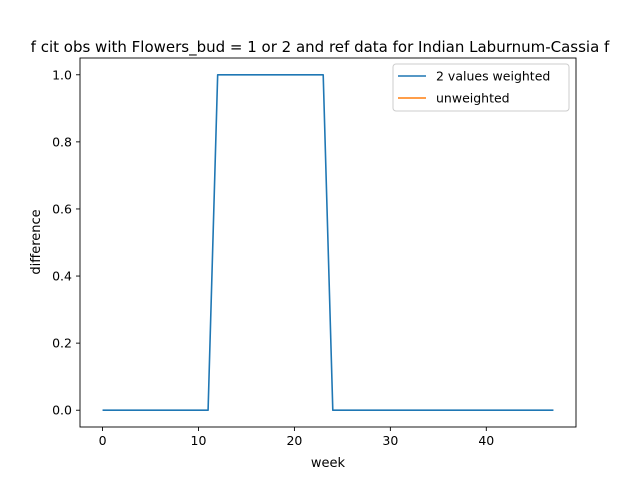 This screenshot has height=480, width=640. I want to click on legend-box, so click(481, 87).